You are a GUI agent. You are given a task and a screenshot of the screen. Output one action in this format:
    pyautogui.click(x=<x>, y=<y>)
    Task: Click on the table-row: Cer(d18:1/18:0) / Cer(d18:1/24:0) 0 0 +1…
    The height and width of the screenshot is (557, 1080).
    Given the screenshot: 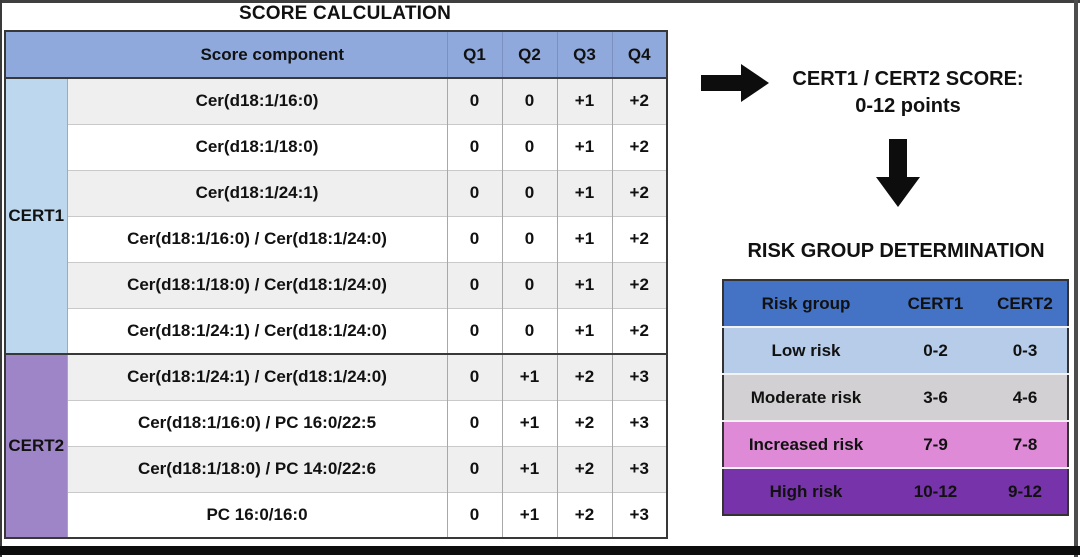 What is the action you would take?
    pyautogui.click(x=336, y=284)
    